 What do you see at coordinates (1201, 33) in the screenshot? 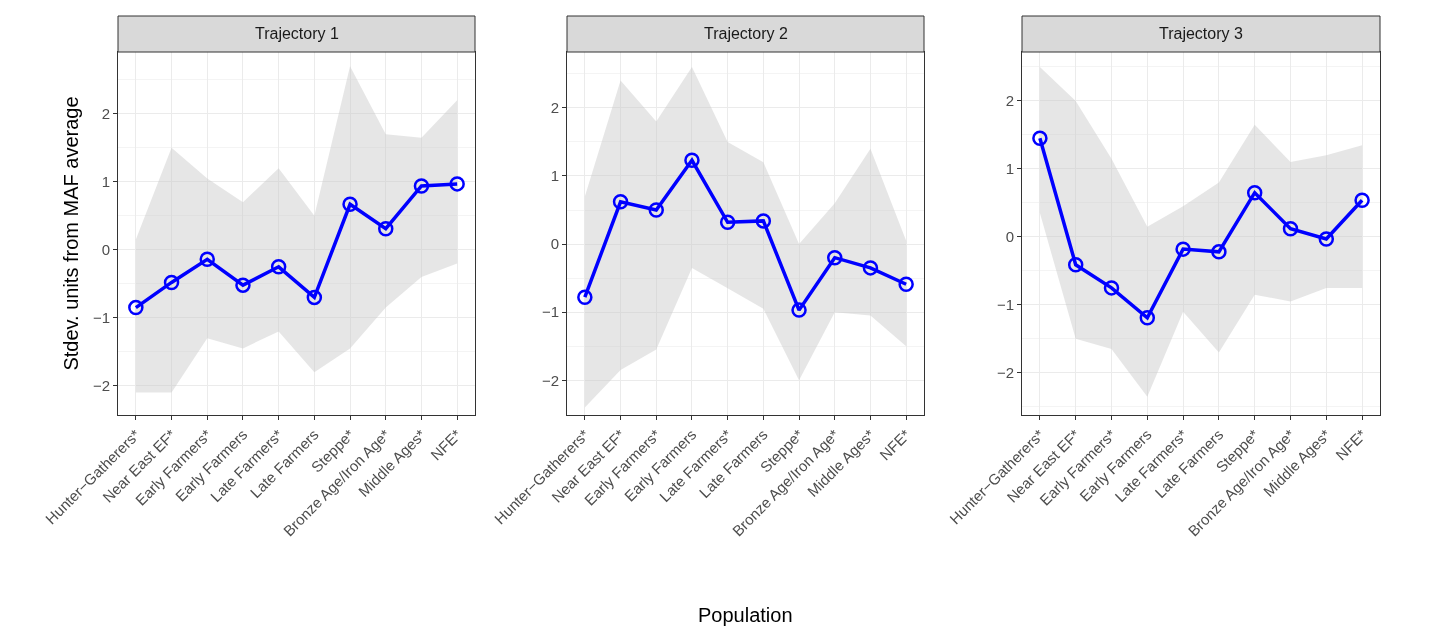
I see `chart-title: Trajectory 3` at bounding box center [1201, 33].